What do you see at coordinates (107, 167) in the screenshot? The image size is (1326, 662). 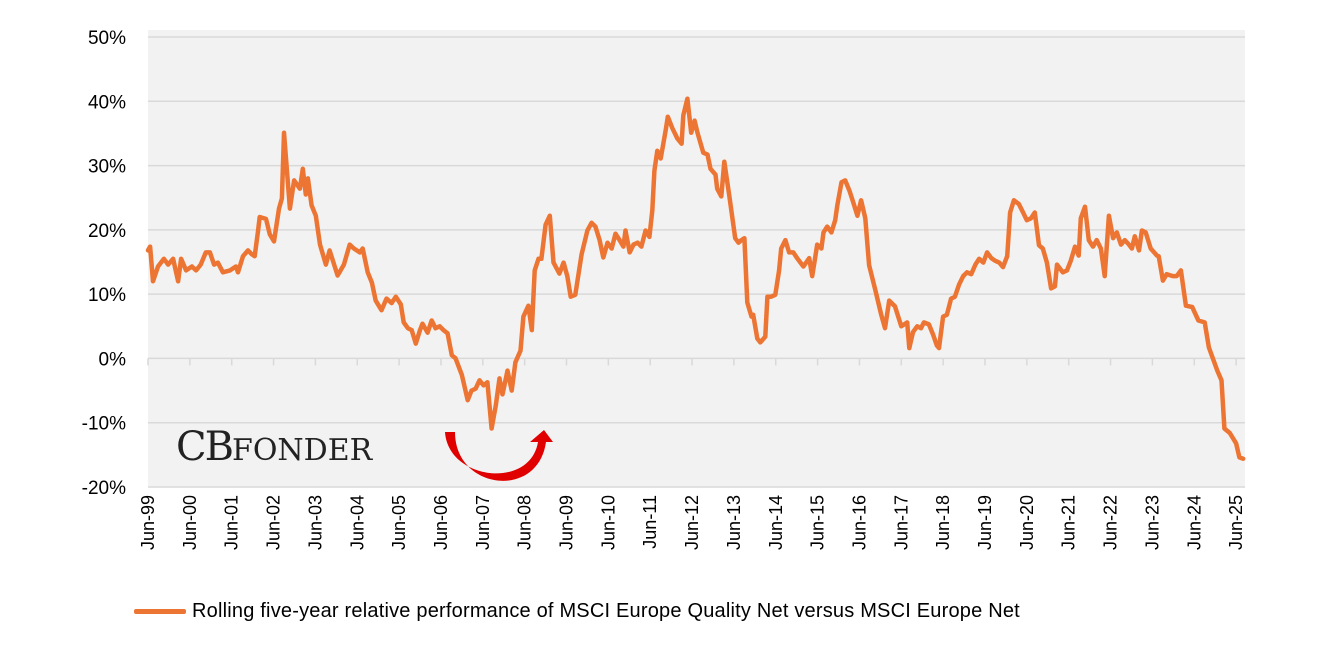 I see `y-tick-label: 30%` at bounding box center [107, 167].